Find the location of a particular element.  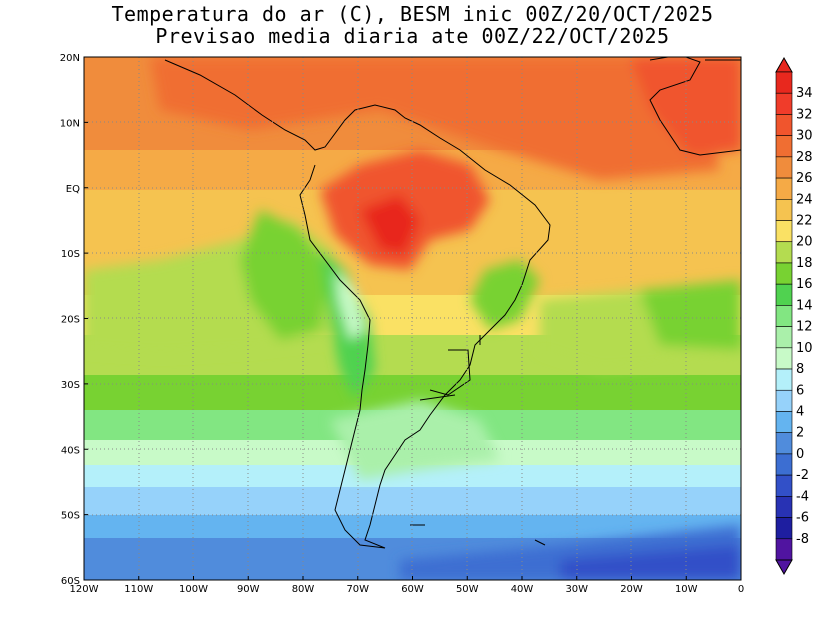

lon-tick-label: 100W is located at coordinates (193, 589).